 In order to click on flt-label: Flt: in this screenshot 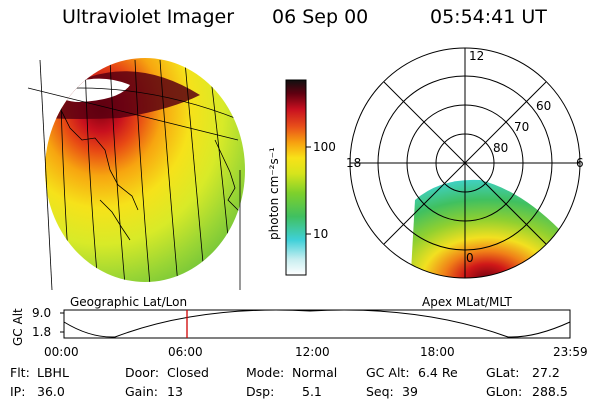, I will do `click(20, 372)`.